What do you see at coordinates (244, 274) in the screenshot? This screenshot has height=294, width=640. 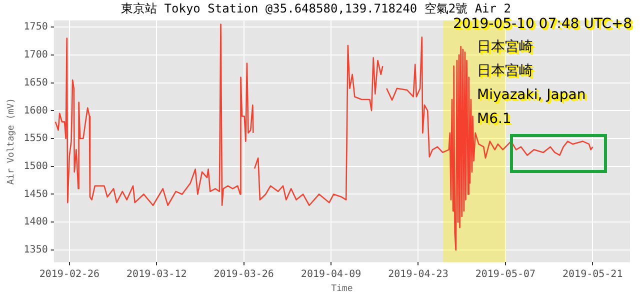 I see `x-tick-label: 2019-03-26` at bounding box center [244, 274].